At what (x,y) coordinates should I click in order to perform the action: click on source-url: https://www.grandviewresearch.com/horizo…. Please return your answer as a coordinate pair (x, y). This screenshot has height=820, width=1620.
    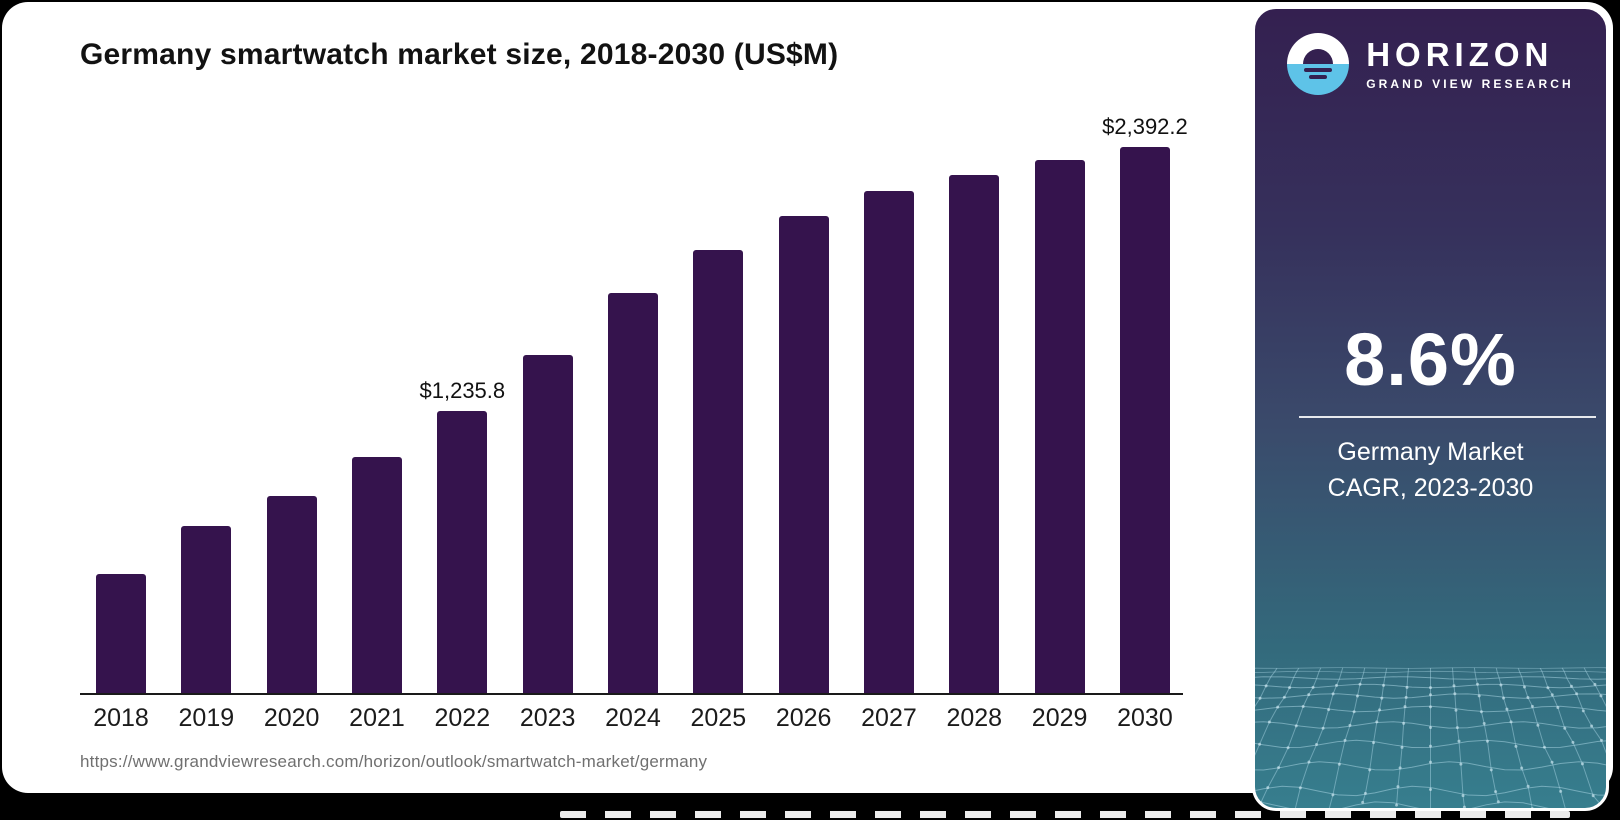
    Looking at the image, I should click on (394, 761).